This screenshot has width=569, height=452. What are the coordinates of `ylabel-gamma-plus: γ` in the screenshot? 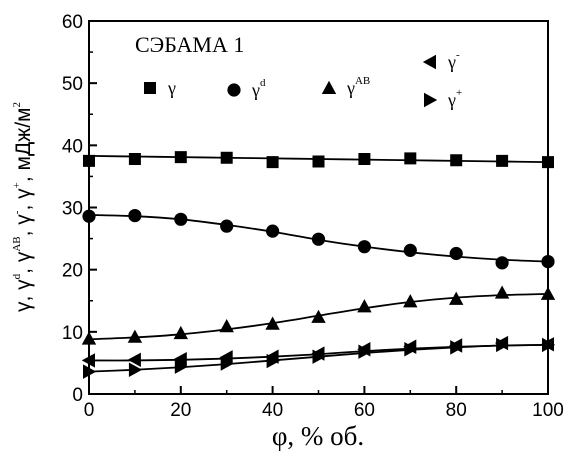 It's located at (23, 193).